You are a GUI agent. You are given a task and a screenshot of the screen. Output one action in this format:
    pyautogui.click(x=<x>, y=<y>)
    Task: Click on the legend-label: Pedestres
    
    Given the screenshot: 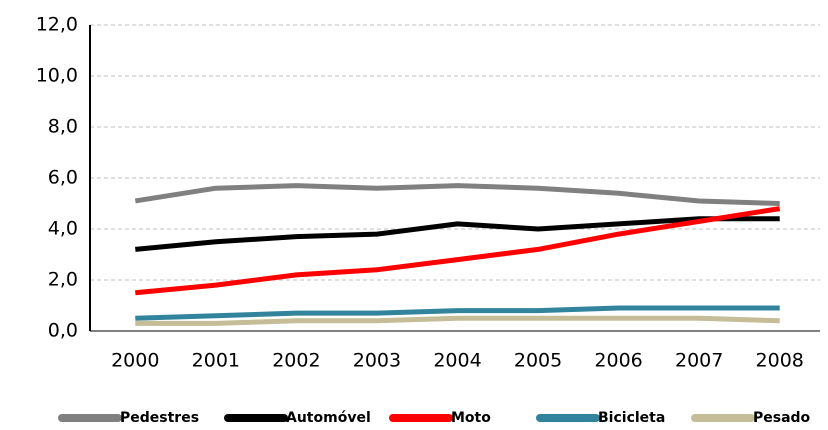 What is the action you would take?
    pyautogui.click(x=159, y=418)
    